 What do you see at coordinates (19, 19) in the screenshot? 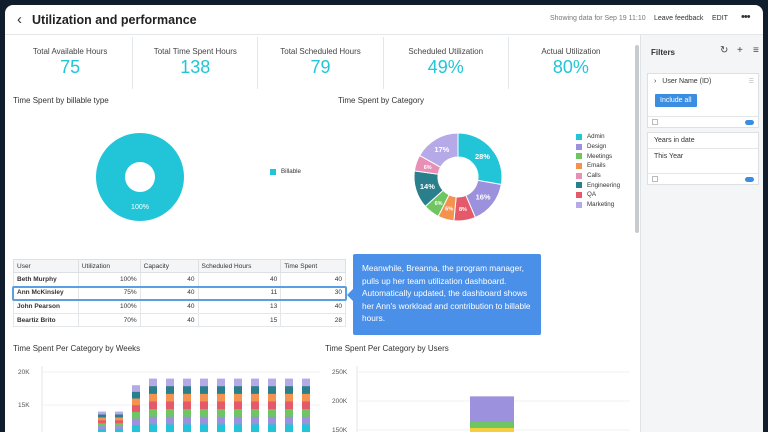
I see `back-chevron-icon: ‹` at bounding box center [19, 19].